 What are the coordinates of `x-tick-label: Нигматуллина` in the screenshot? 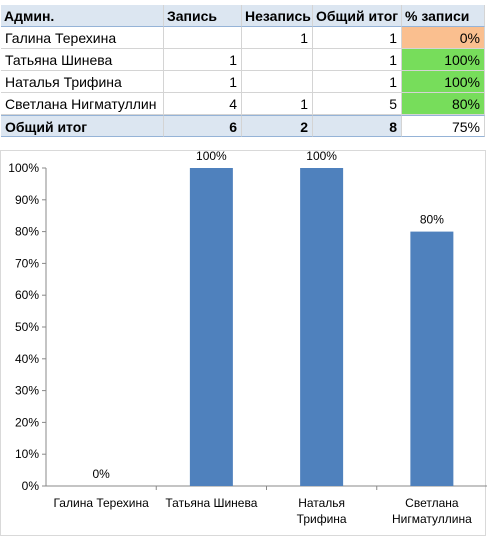 It's located at (432, 519).